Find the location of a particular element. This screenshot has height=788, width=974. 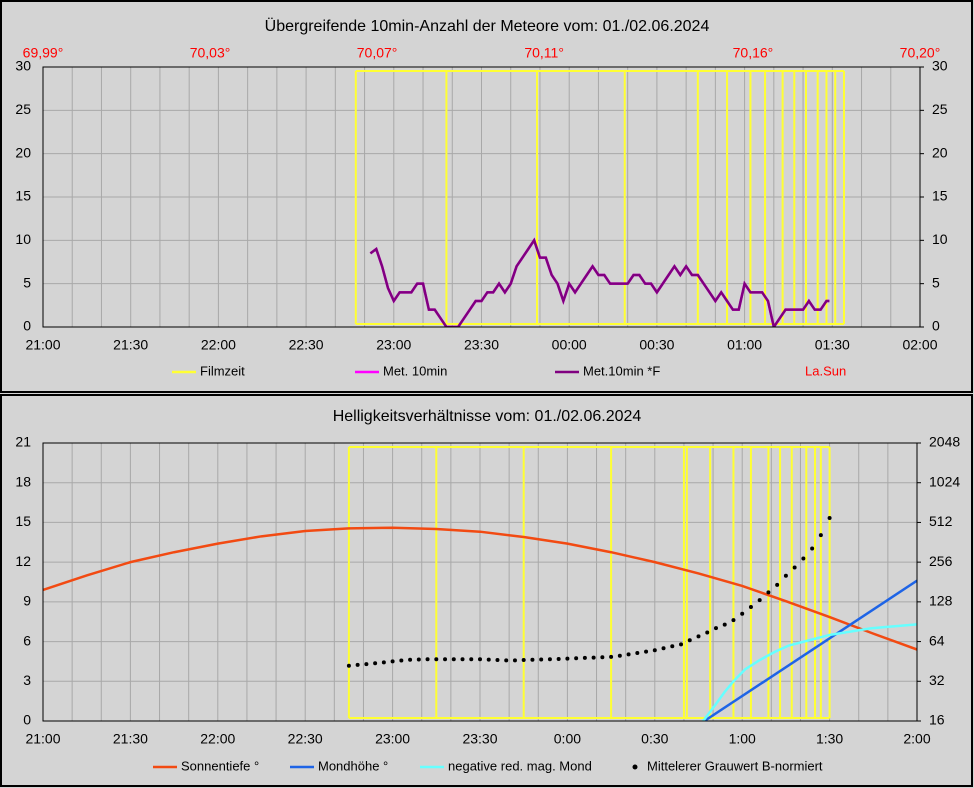

y2-tick-label: 20 is located at coordinates (940, 152).